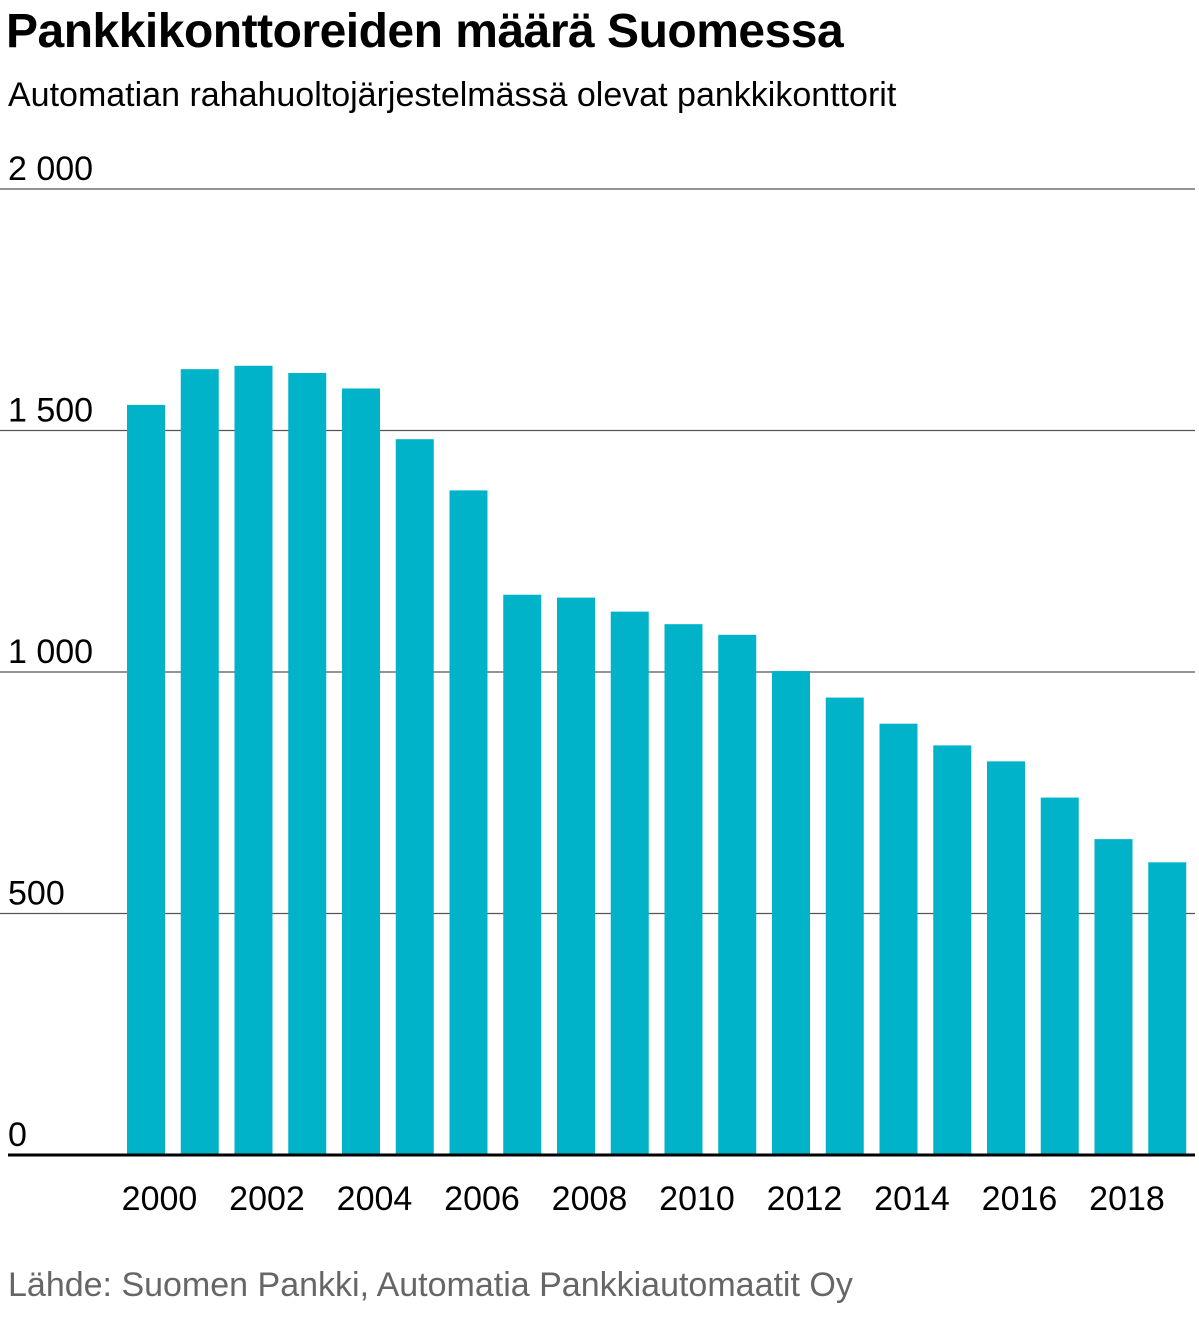 The height and width of the screenshot is (1325, 1199). Describe the element at coordinates (50, 411) in the screenshot. I see `y-tick-label-1500: 1 500` at that location.